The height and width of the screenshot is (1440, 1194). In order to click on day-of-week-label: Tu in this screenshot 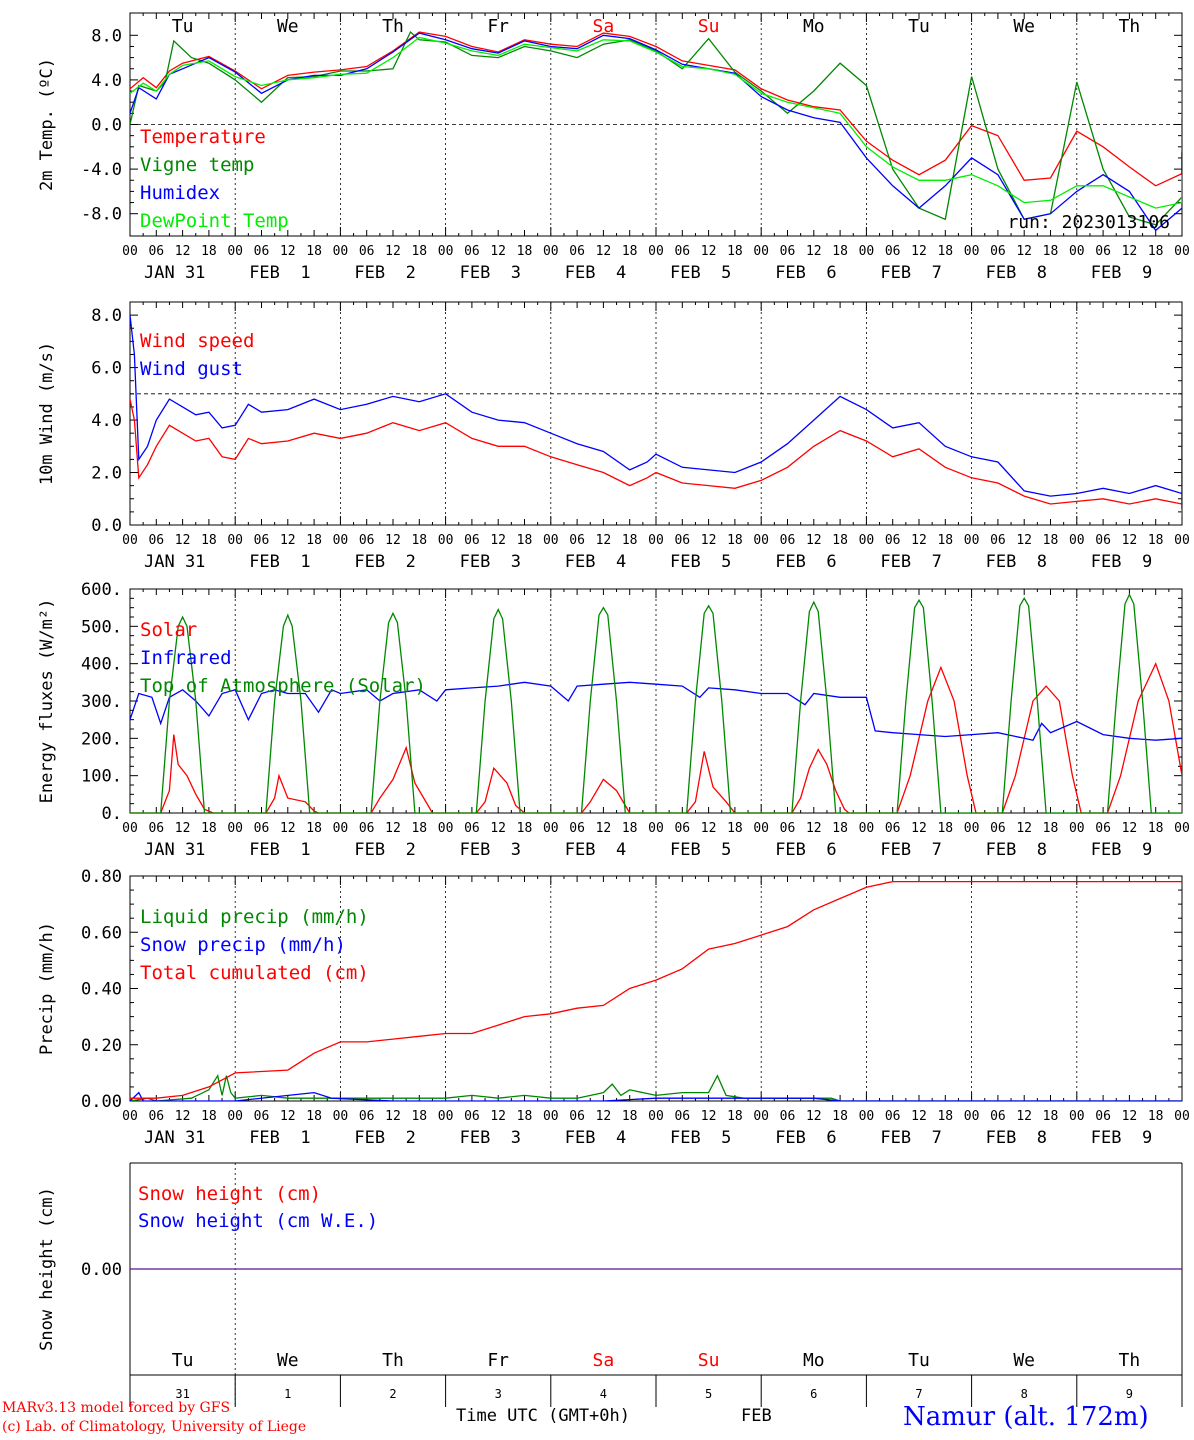, I will do `click(919, 1360)`.